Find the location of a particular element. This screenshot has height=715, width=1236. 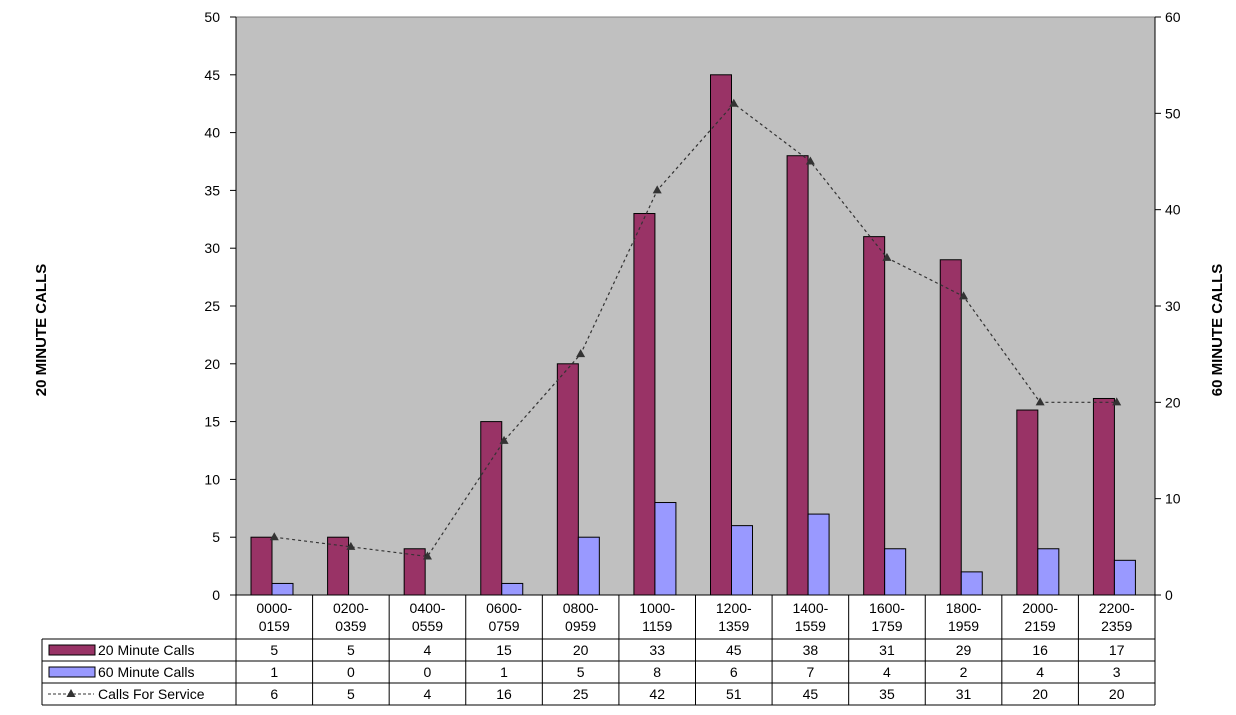

x-tick-label-8-line2: 1759 is located at coordinates (886, 626).